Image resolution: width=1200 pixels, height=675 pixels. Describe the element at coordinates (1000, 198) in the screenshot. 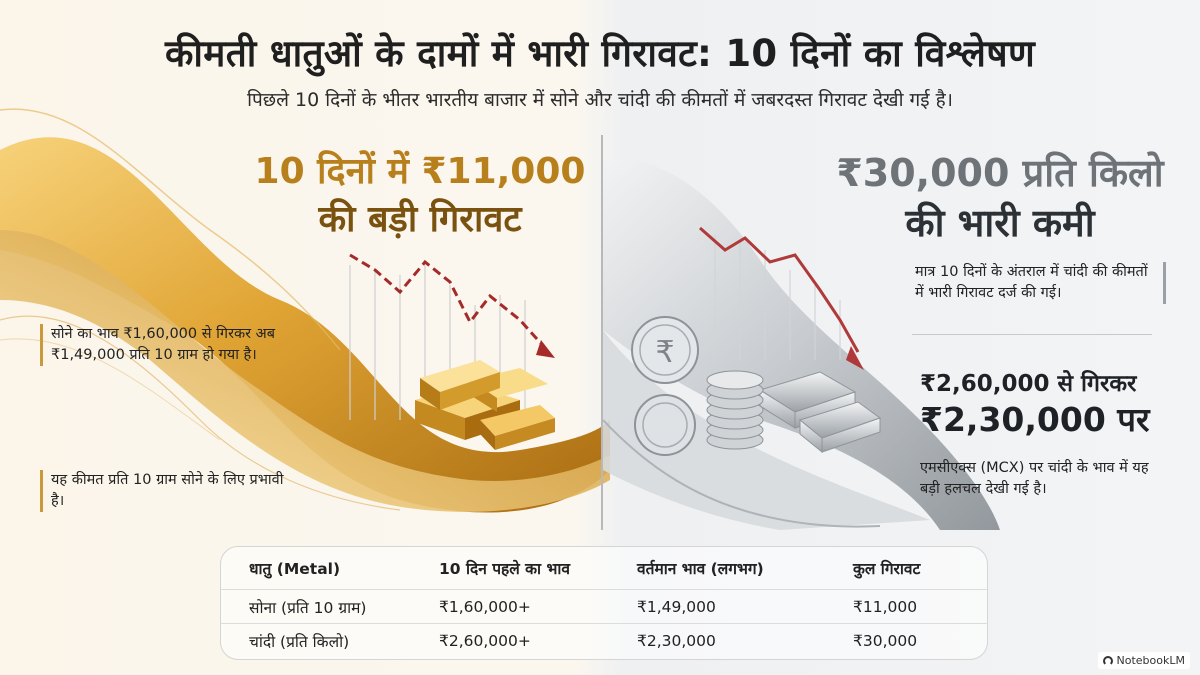

I see `silver-headline: ₹30,000 प्रति किलो की भारी कमी` at that location.